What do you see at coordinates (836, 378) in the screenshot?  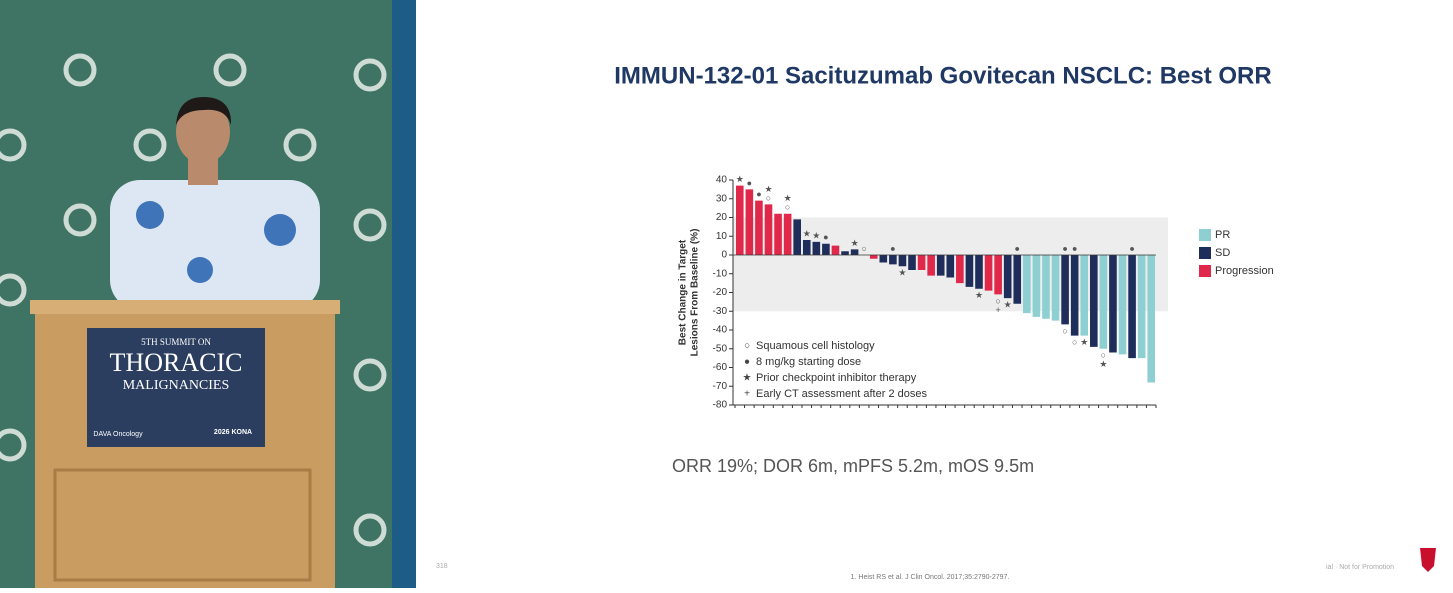 I see `annotation-label: Prior checkpoint inhibitor therapy` at bounding box center [836, 378].